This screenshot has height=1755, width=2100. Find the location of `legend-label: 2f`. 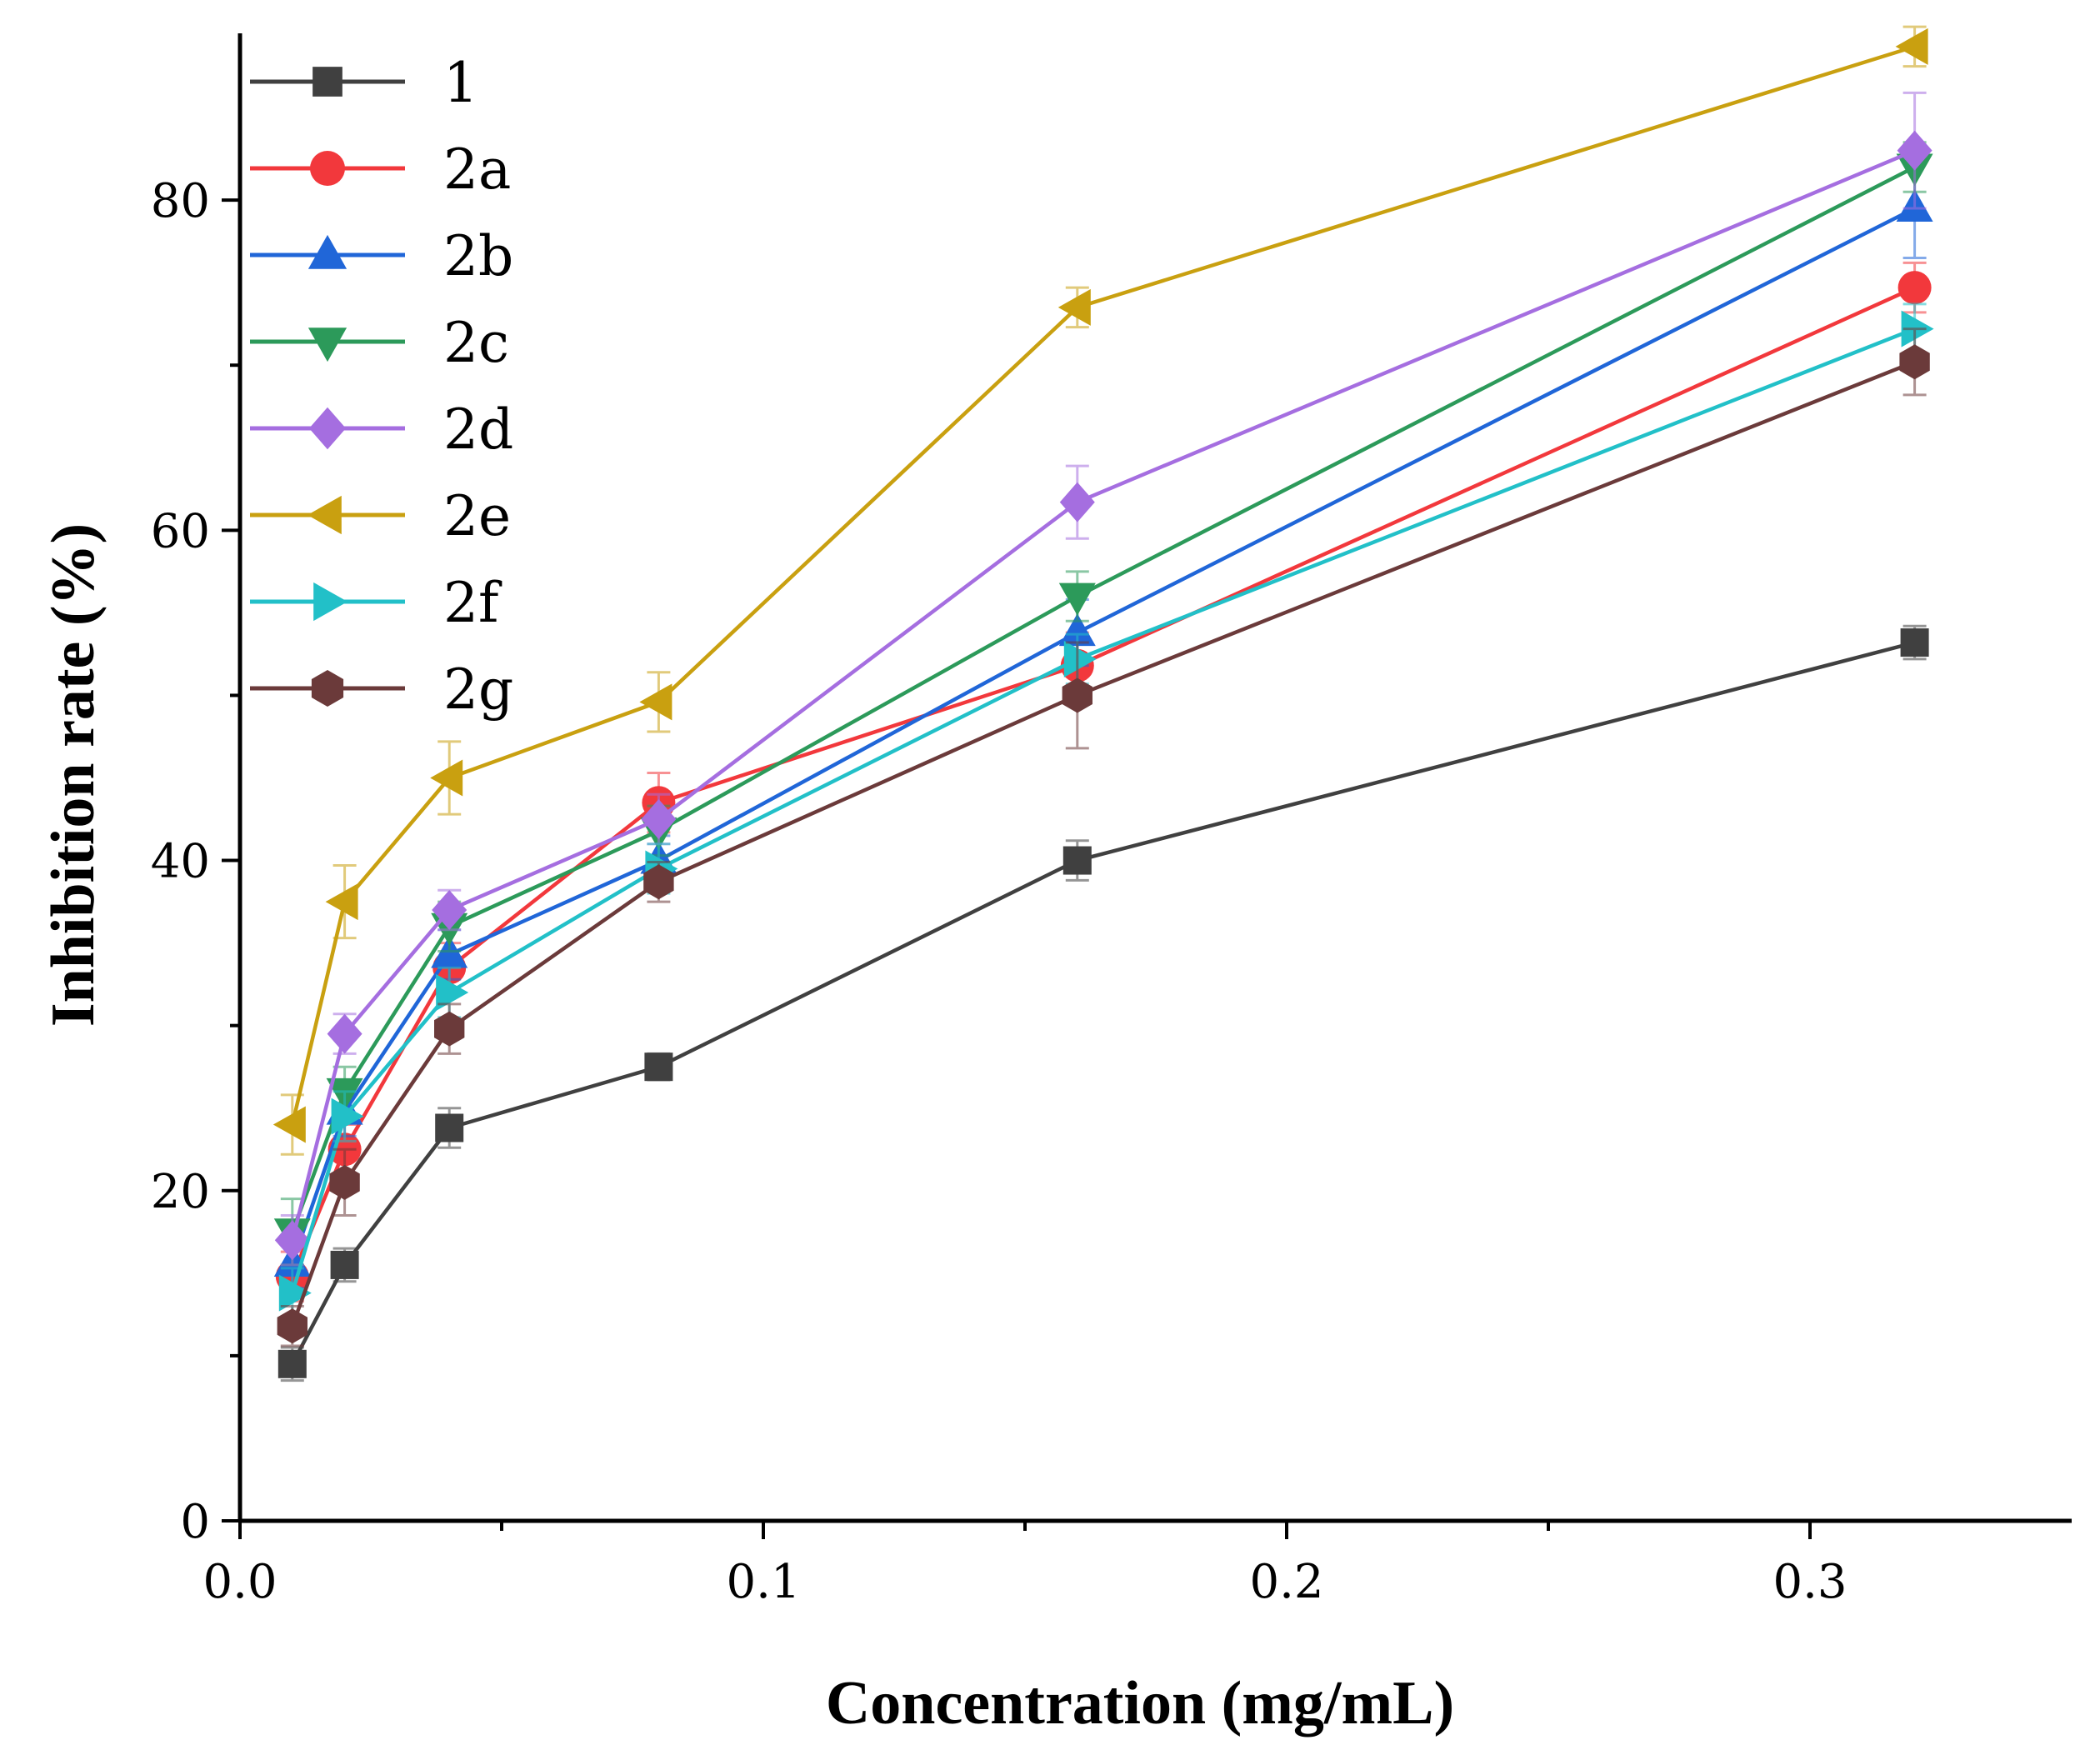

legend-label: 2f is located at coordinates (472, 603).